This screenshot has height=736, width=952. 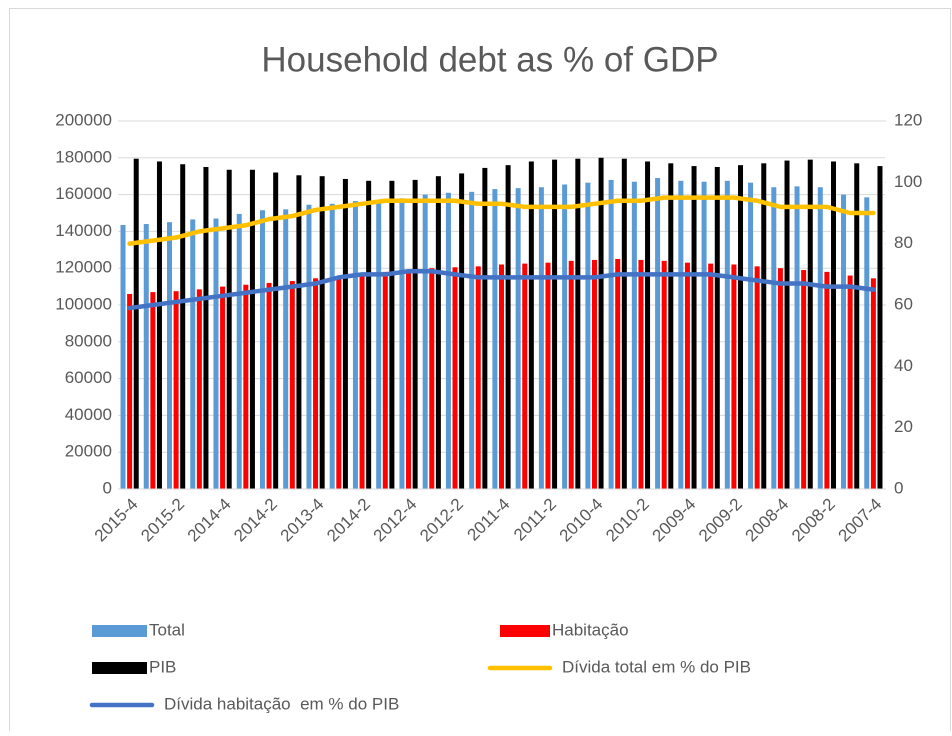 I want to click on y-tick-label: 180000, so click(x=83, y=156).